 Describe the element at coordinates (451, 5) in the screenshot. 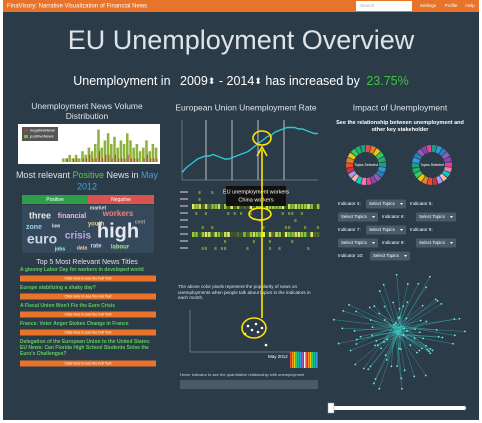

I see `nav-link: Profile` at that location.